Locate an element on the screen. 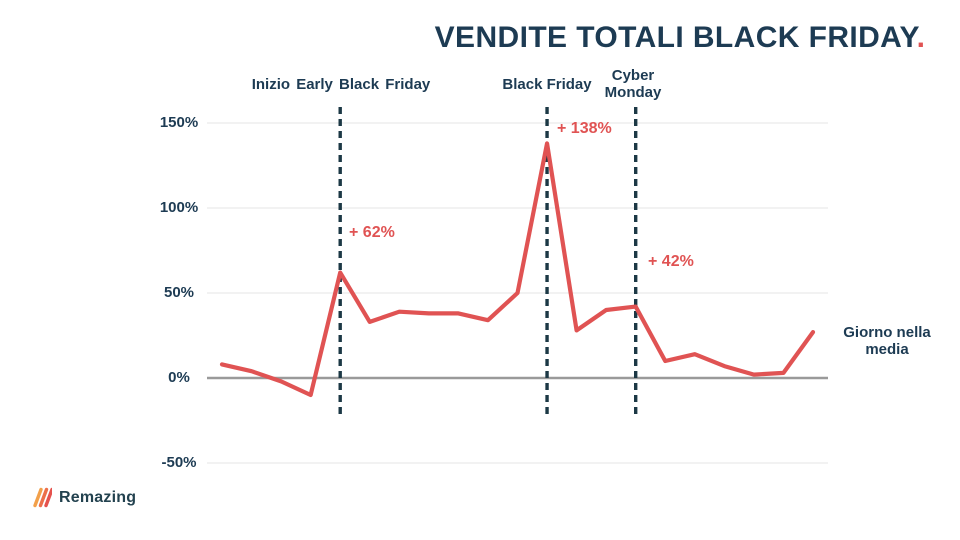 The width and height of the screenshot is (960, 540). y-axis-tick-label: -50% is located at coordinates (179, 462).